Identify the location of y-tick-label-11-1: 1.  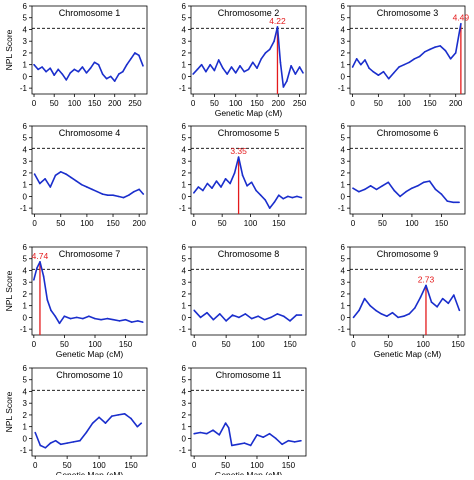
(184, 427).